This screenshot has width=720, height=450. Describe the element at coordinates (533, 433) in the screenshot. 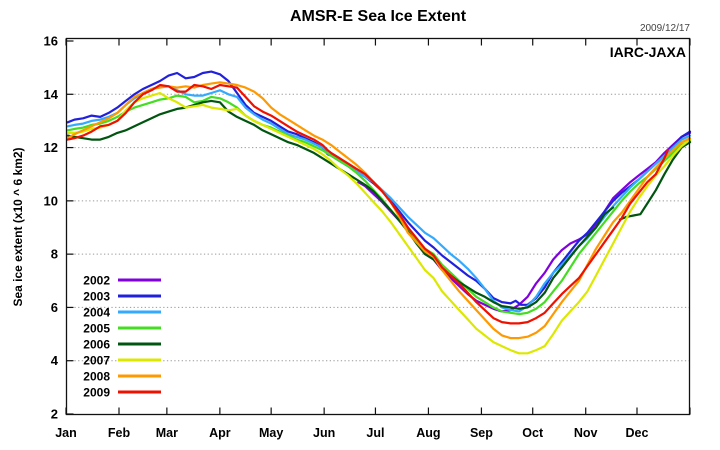

I see `x-tick-label: Oct` at that location.